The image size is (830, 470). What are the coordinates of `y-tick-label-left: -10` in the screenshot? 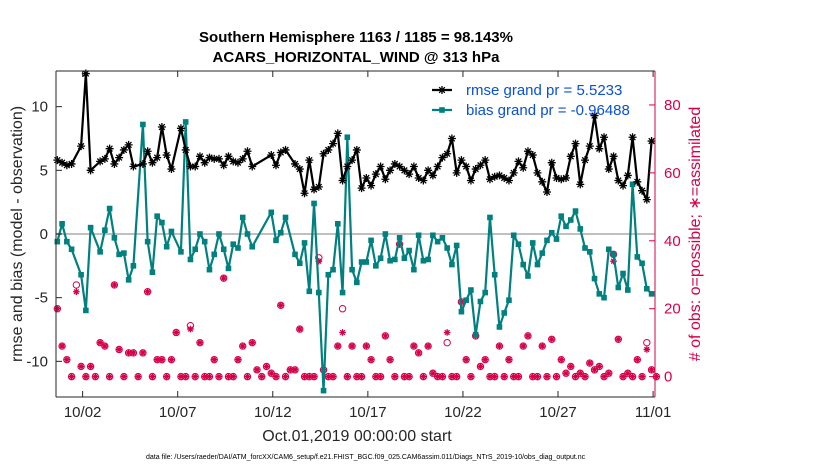 It's located at (37, 361).